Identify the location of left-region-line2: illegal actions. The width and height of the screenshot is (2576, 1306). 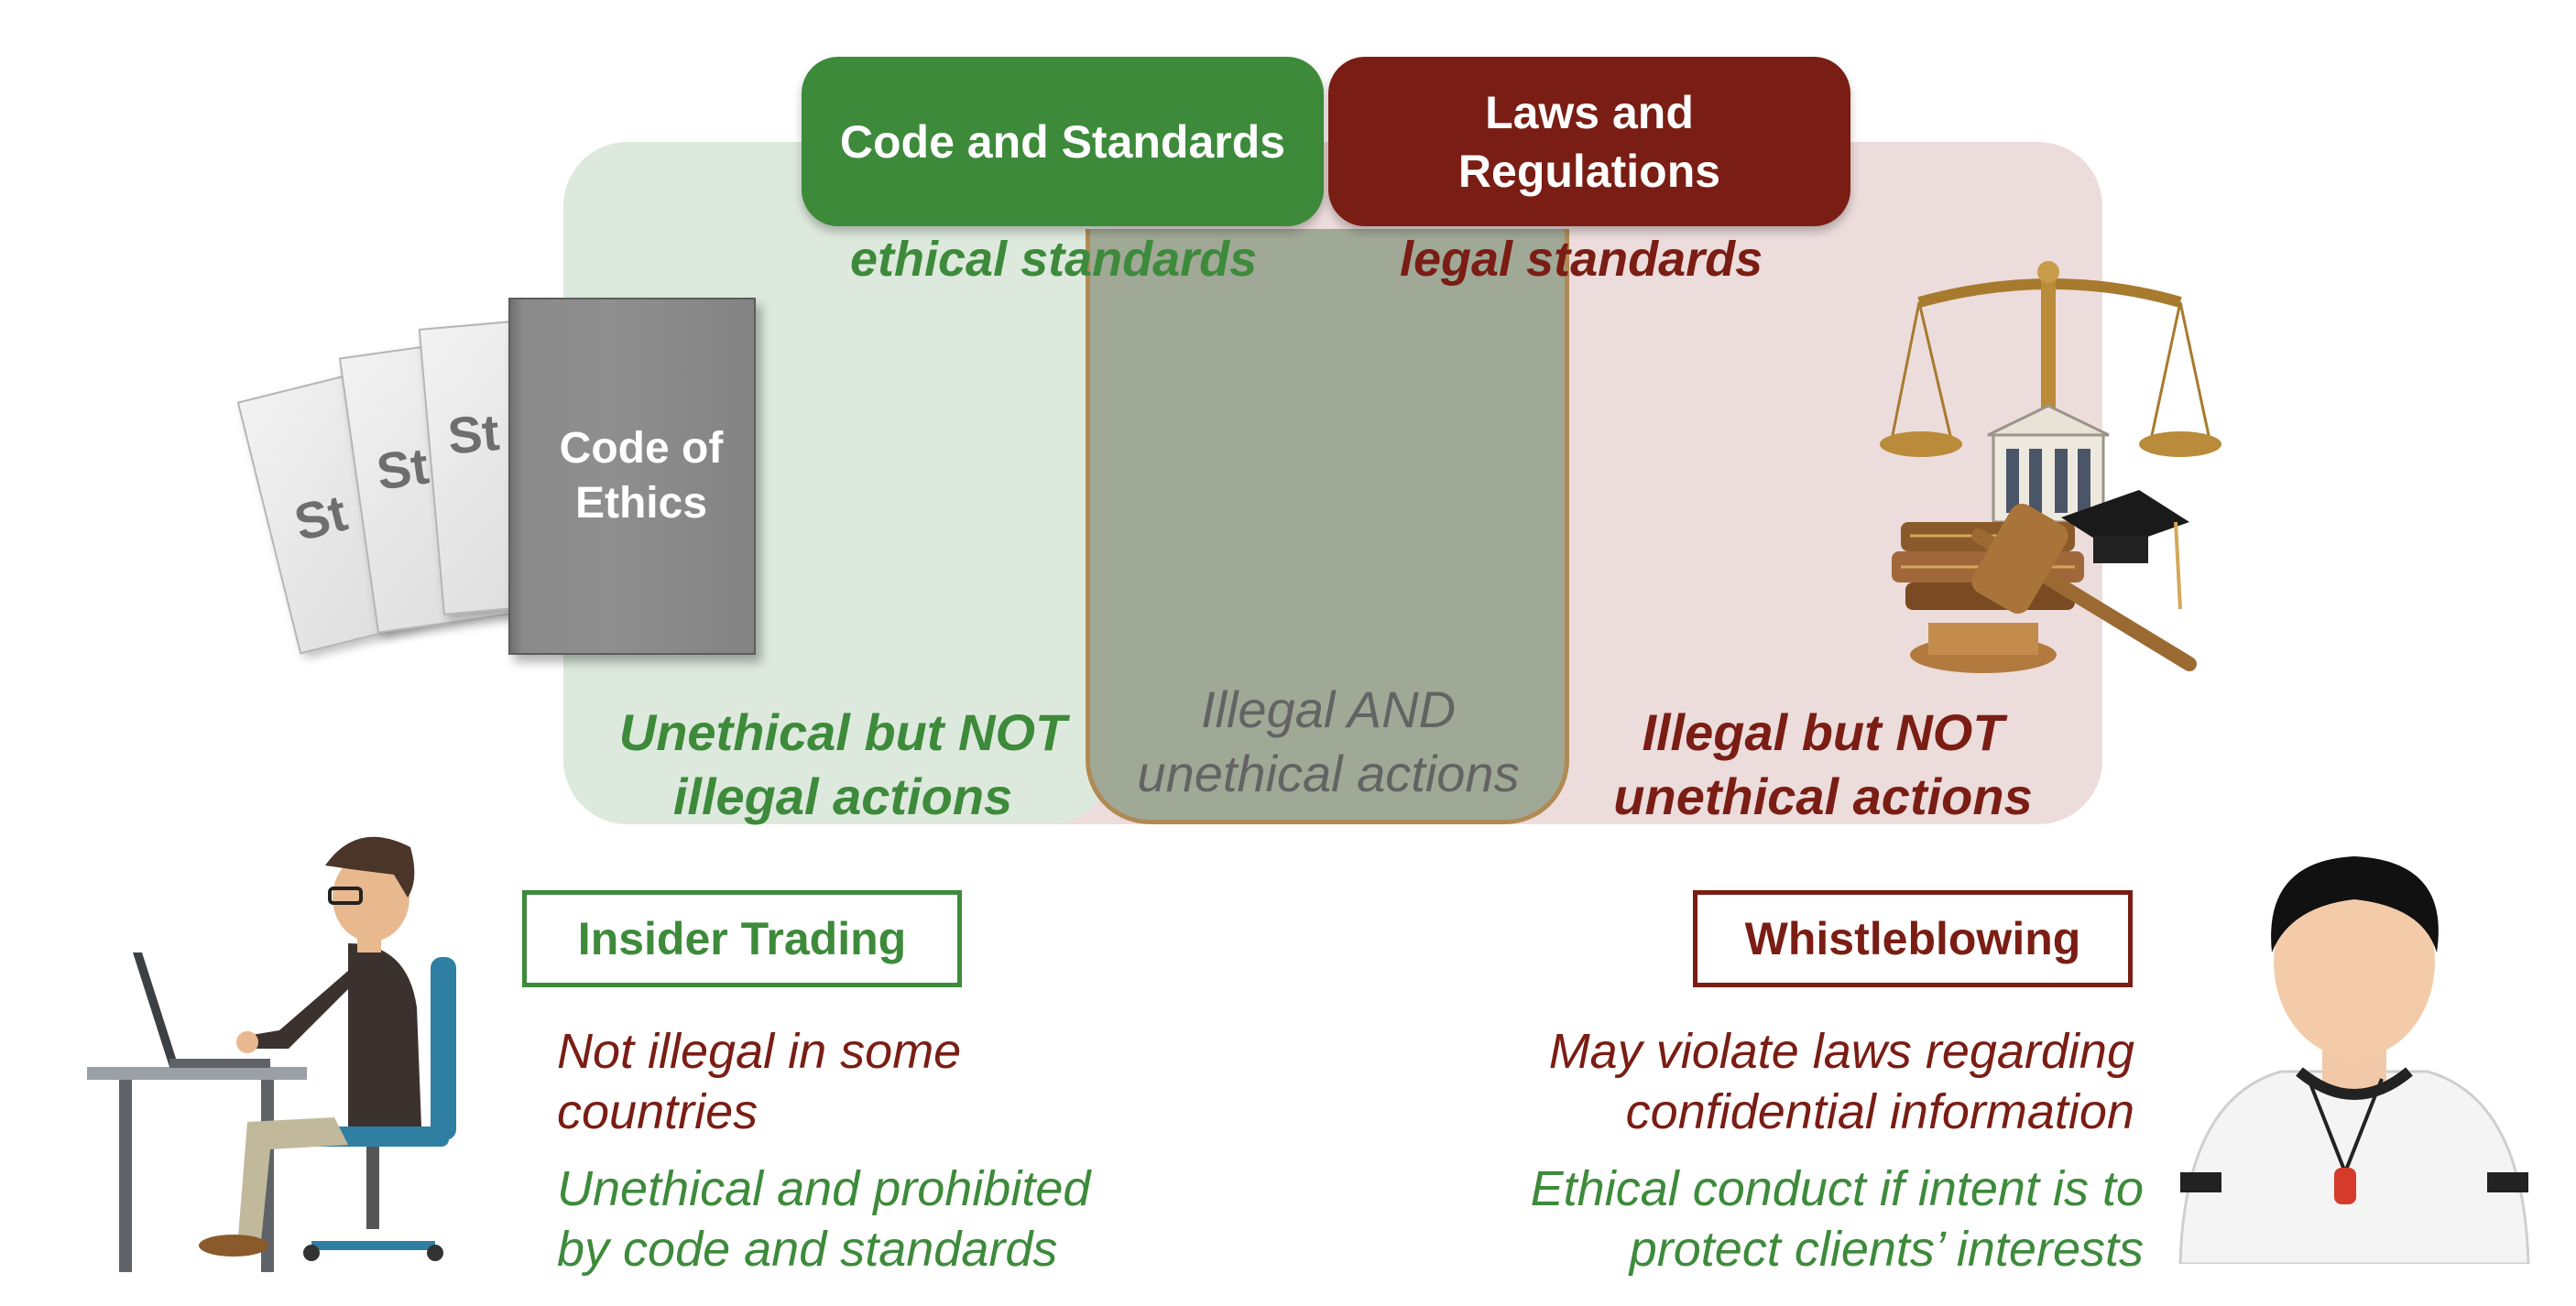
(843, 796).